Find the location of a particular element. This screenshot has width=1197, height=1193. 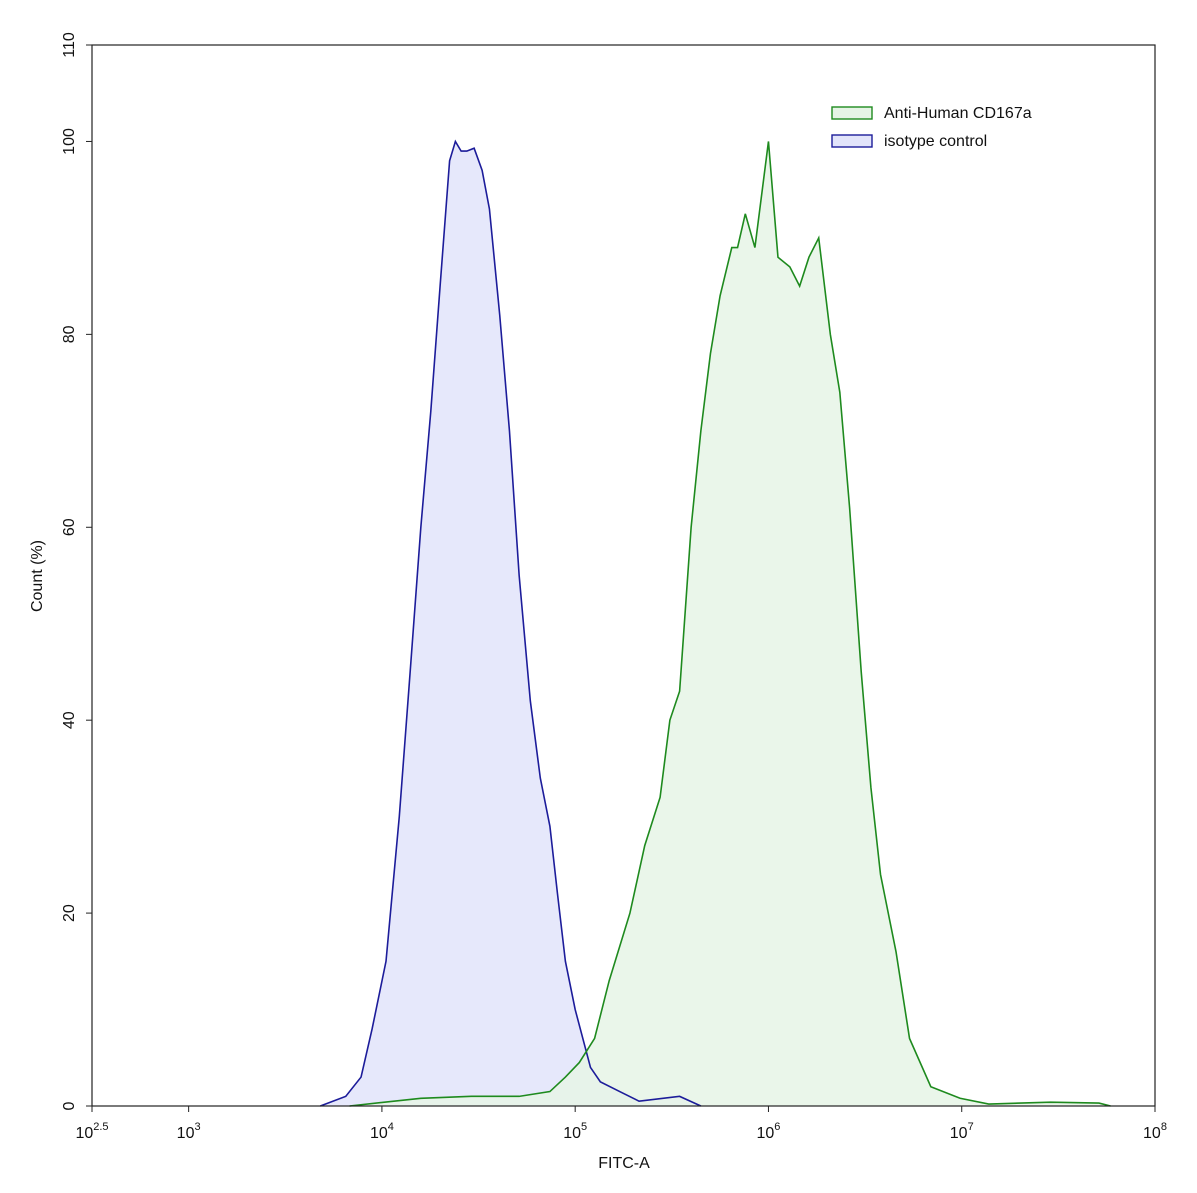

x-tick-label: 10⁵ is located at coordinates (575, 1131).